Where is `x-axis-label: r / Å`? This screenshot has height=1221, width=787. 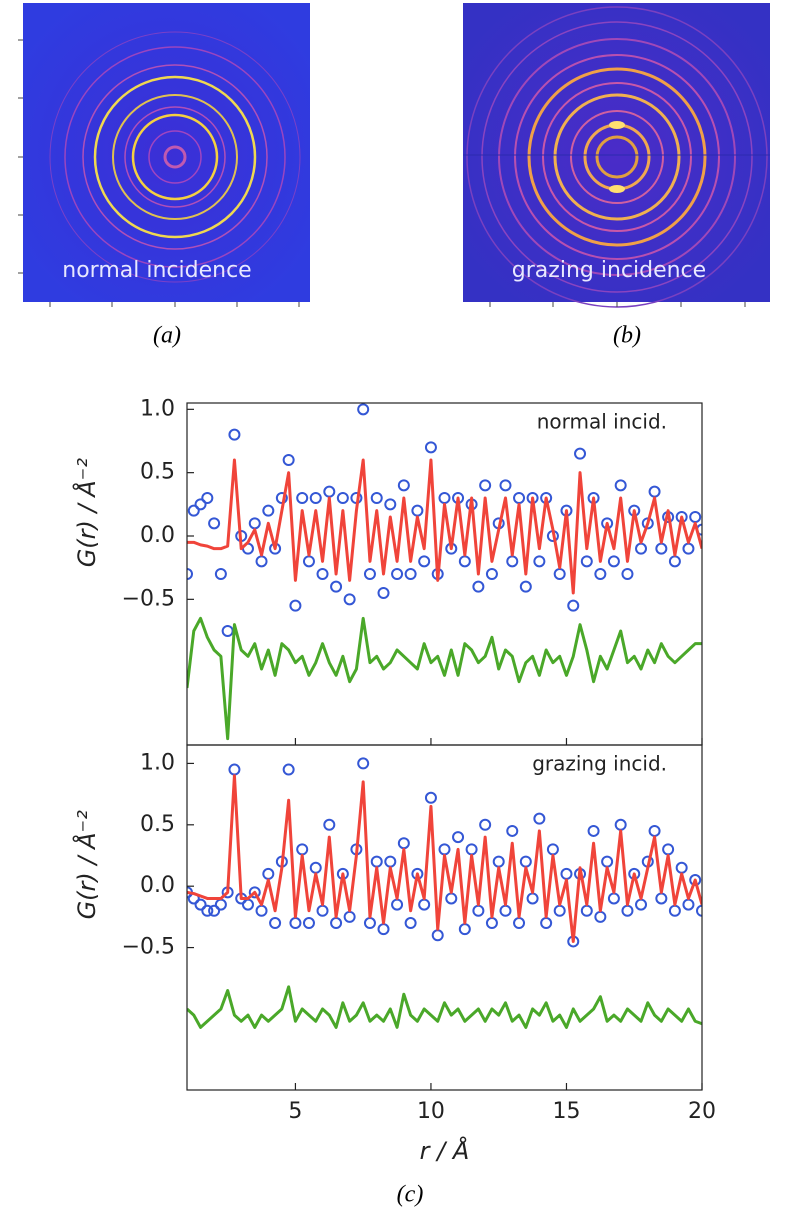 x-axis-label: r / Å is located at coordinates (445, 1150).